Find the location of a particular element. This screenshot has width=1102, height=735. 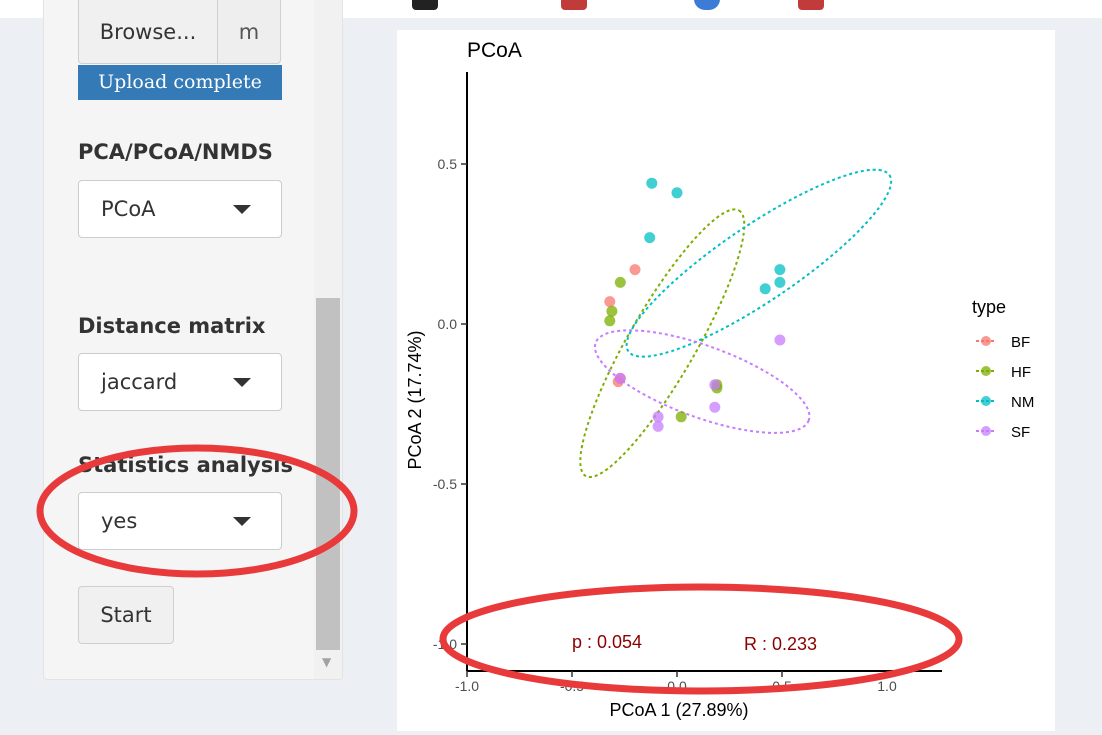

start-button: Start is located at coordinates (126, 615).